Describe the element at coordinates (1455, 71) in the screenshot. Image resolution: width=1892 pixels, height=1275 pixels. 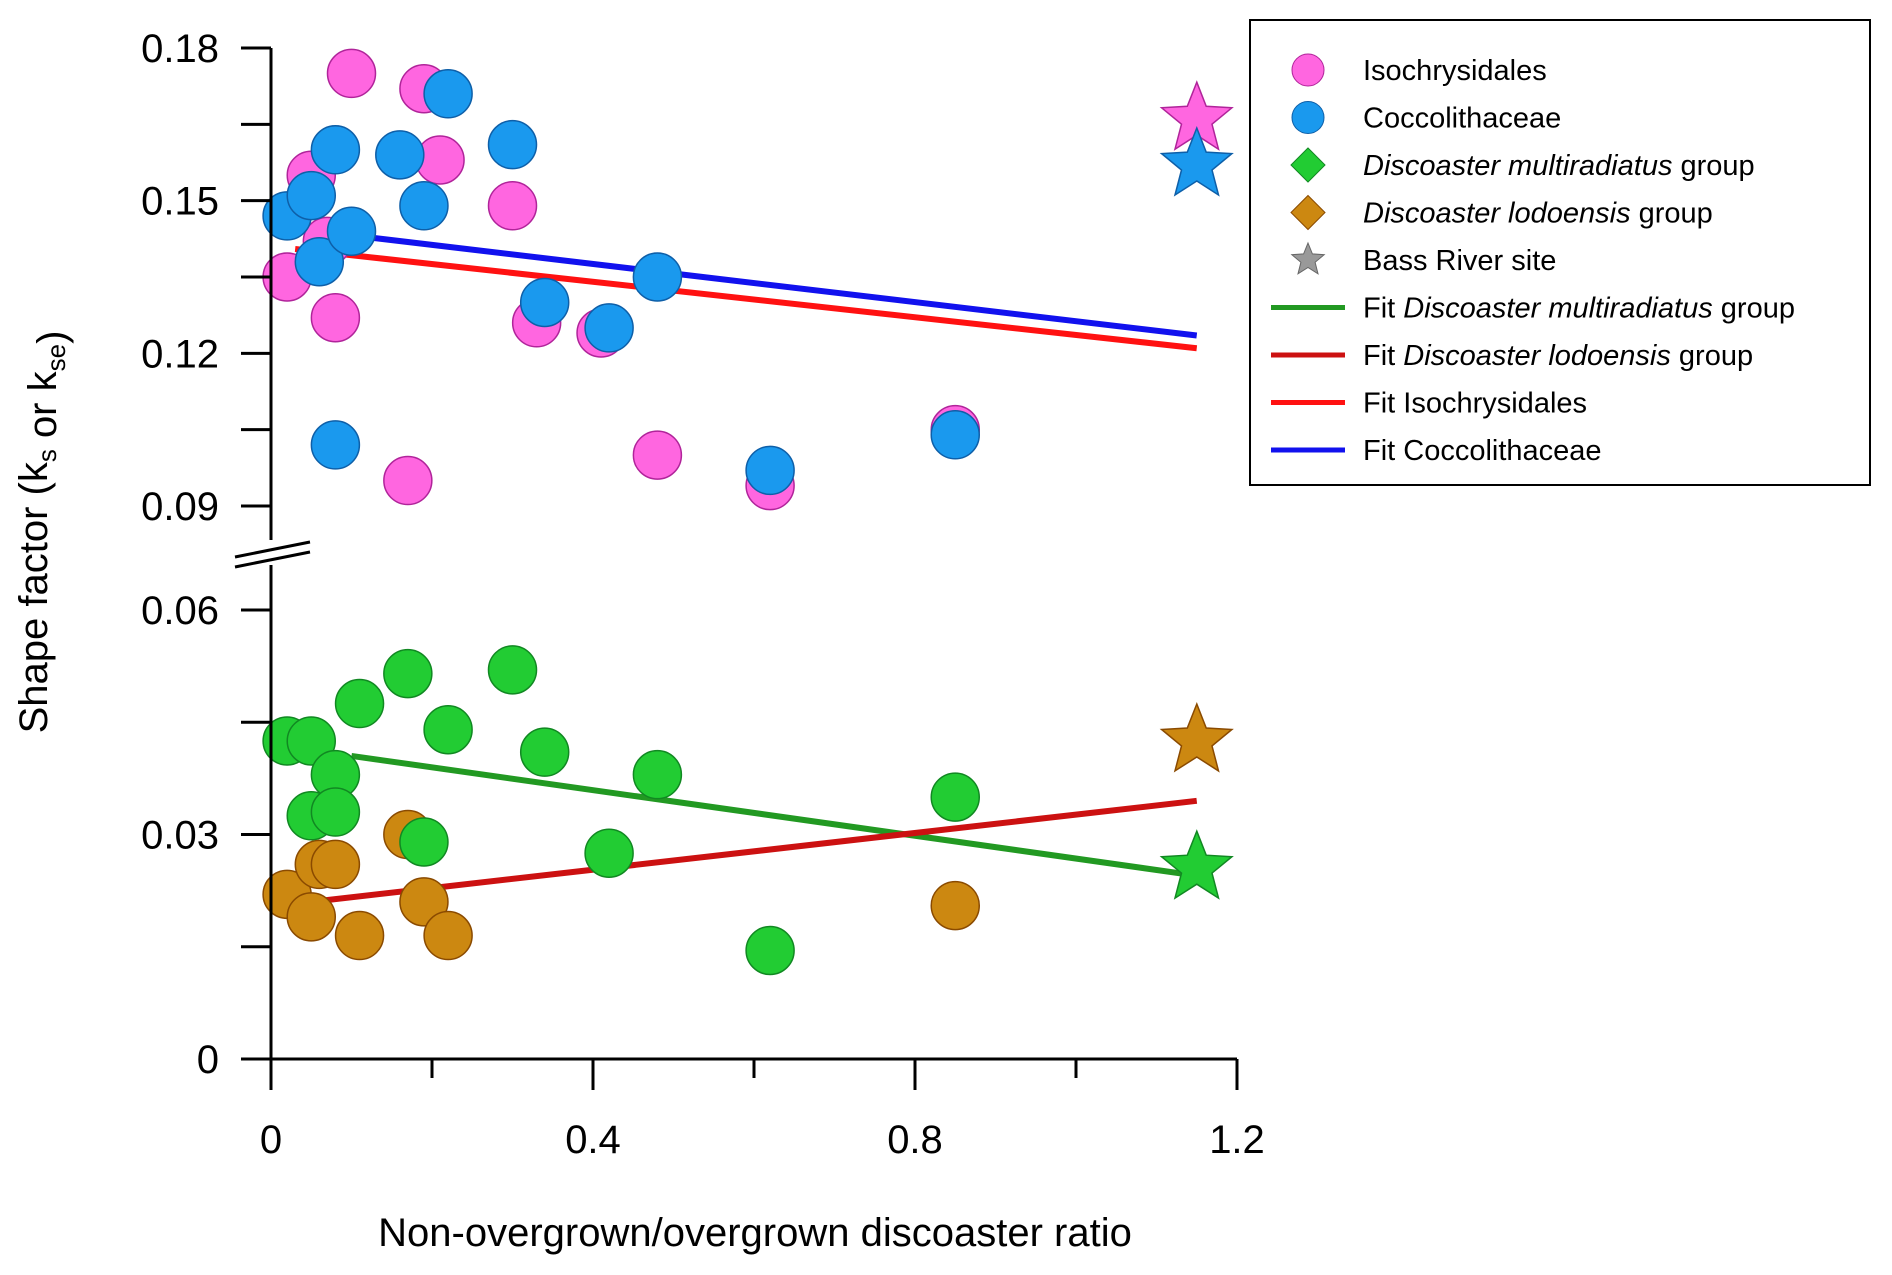
I see `legend-label: Isochrysidales` at that location.